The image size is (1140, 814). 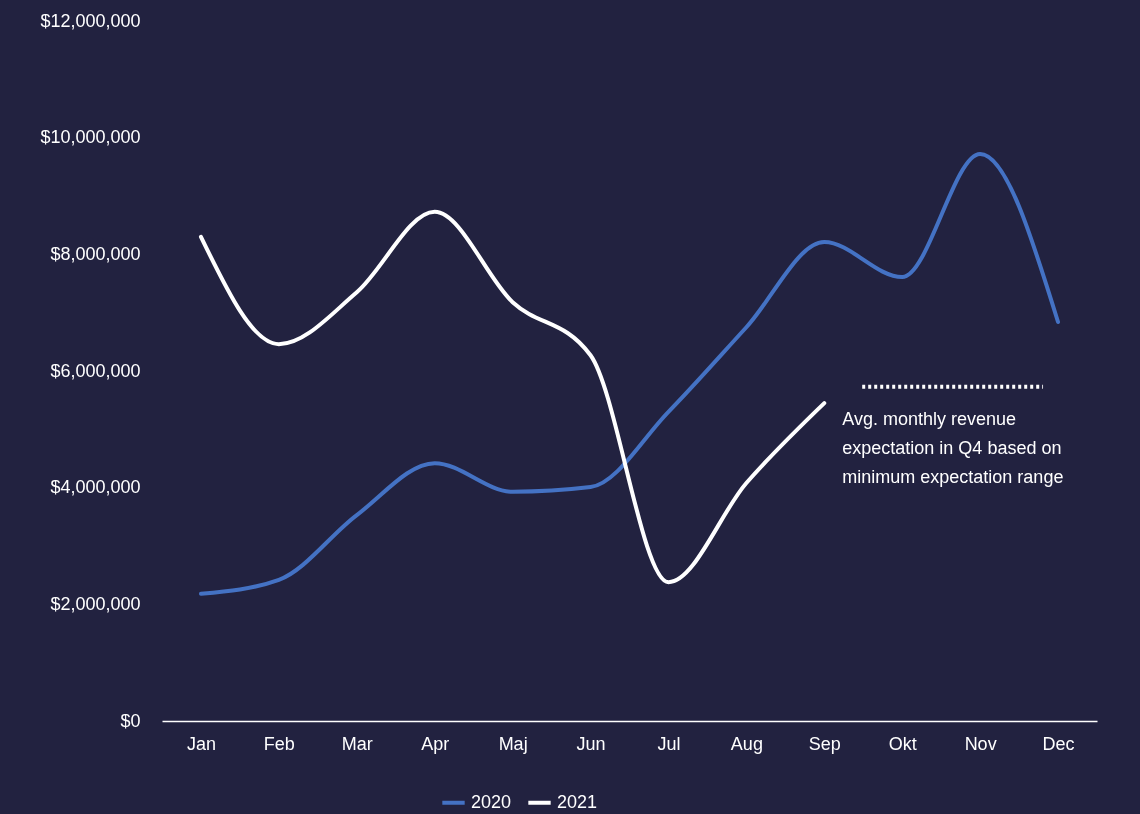 I want to click on y-tick-label: $12,000,000, so click(x=90, y=20).